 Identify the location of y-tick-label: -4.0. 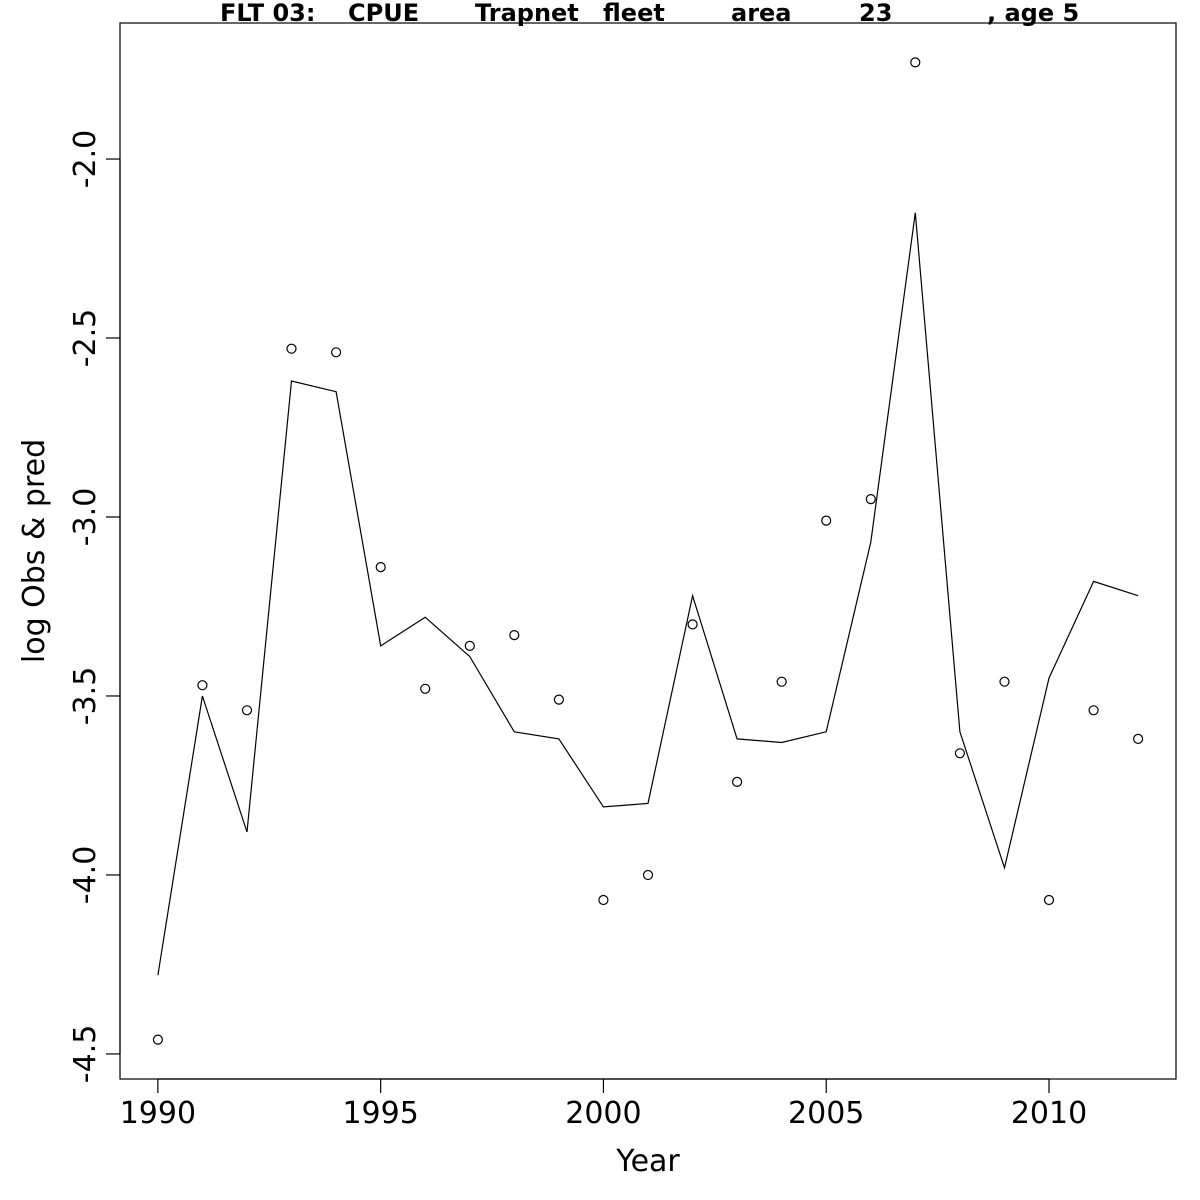
(85, 875).